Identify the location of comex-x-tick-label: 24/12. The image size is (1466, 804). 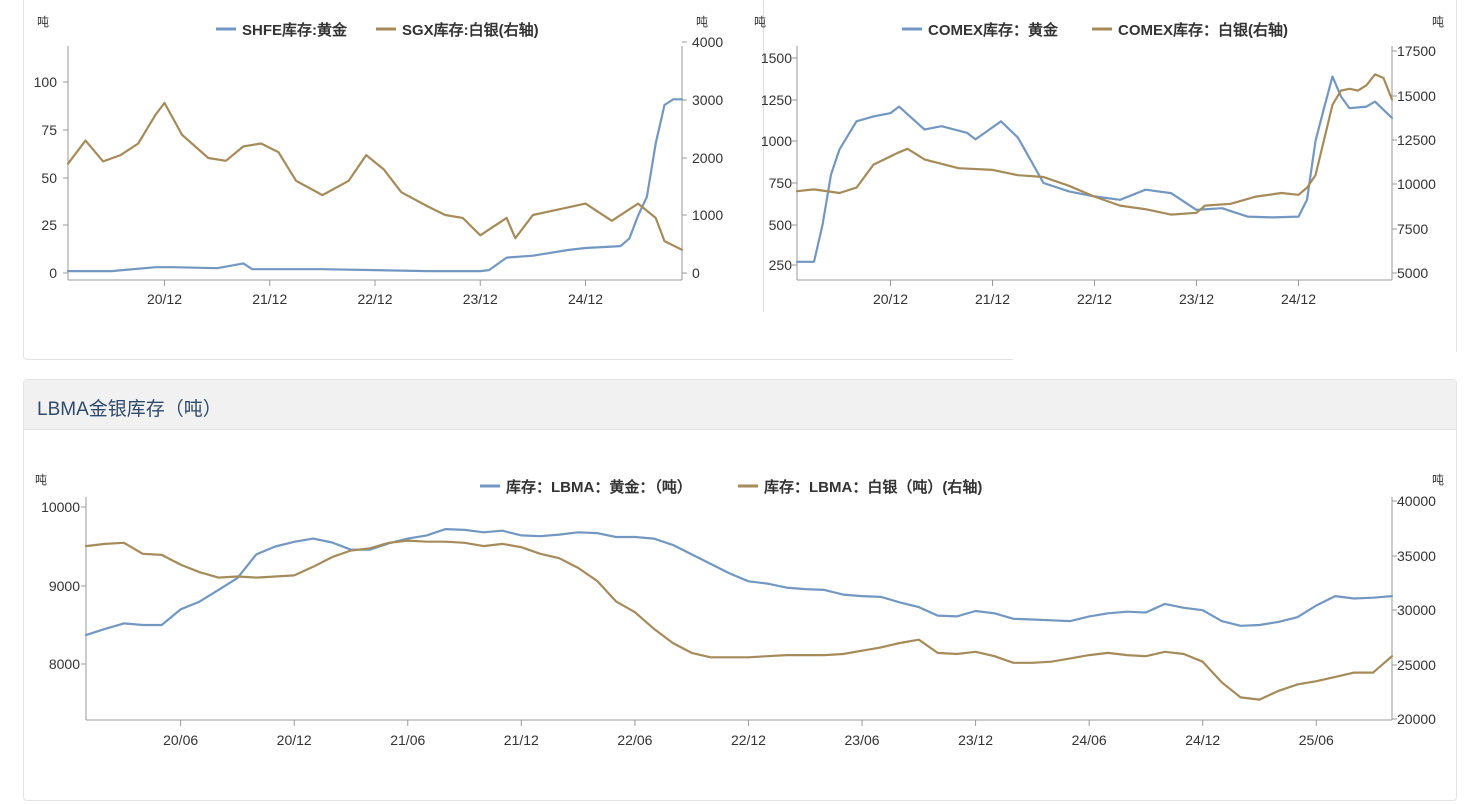
(1298, 299).